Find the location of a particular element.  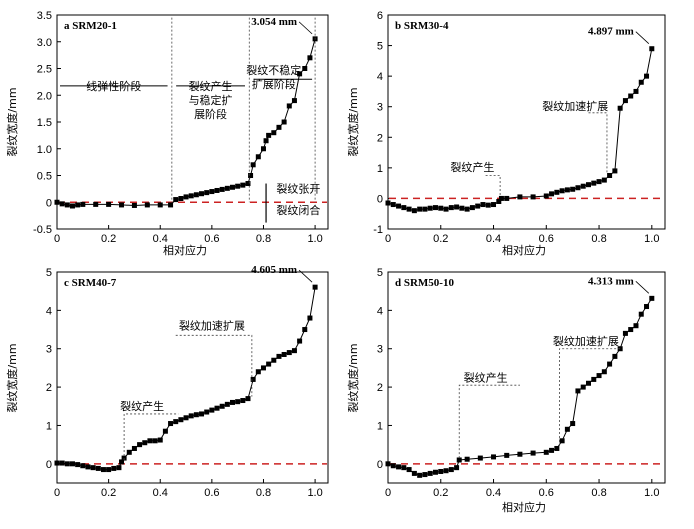

annotation-line: 裂纹不稳定 is located at coordinates (273, 70).